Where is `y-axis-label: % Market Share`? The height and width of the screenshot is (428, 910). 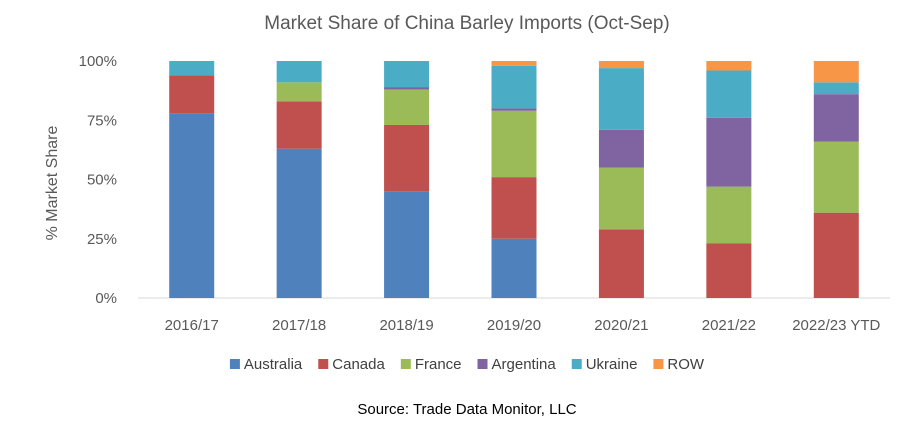
y-axis-label: % Market Share is located at coordinates (52, 183).